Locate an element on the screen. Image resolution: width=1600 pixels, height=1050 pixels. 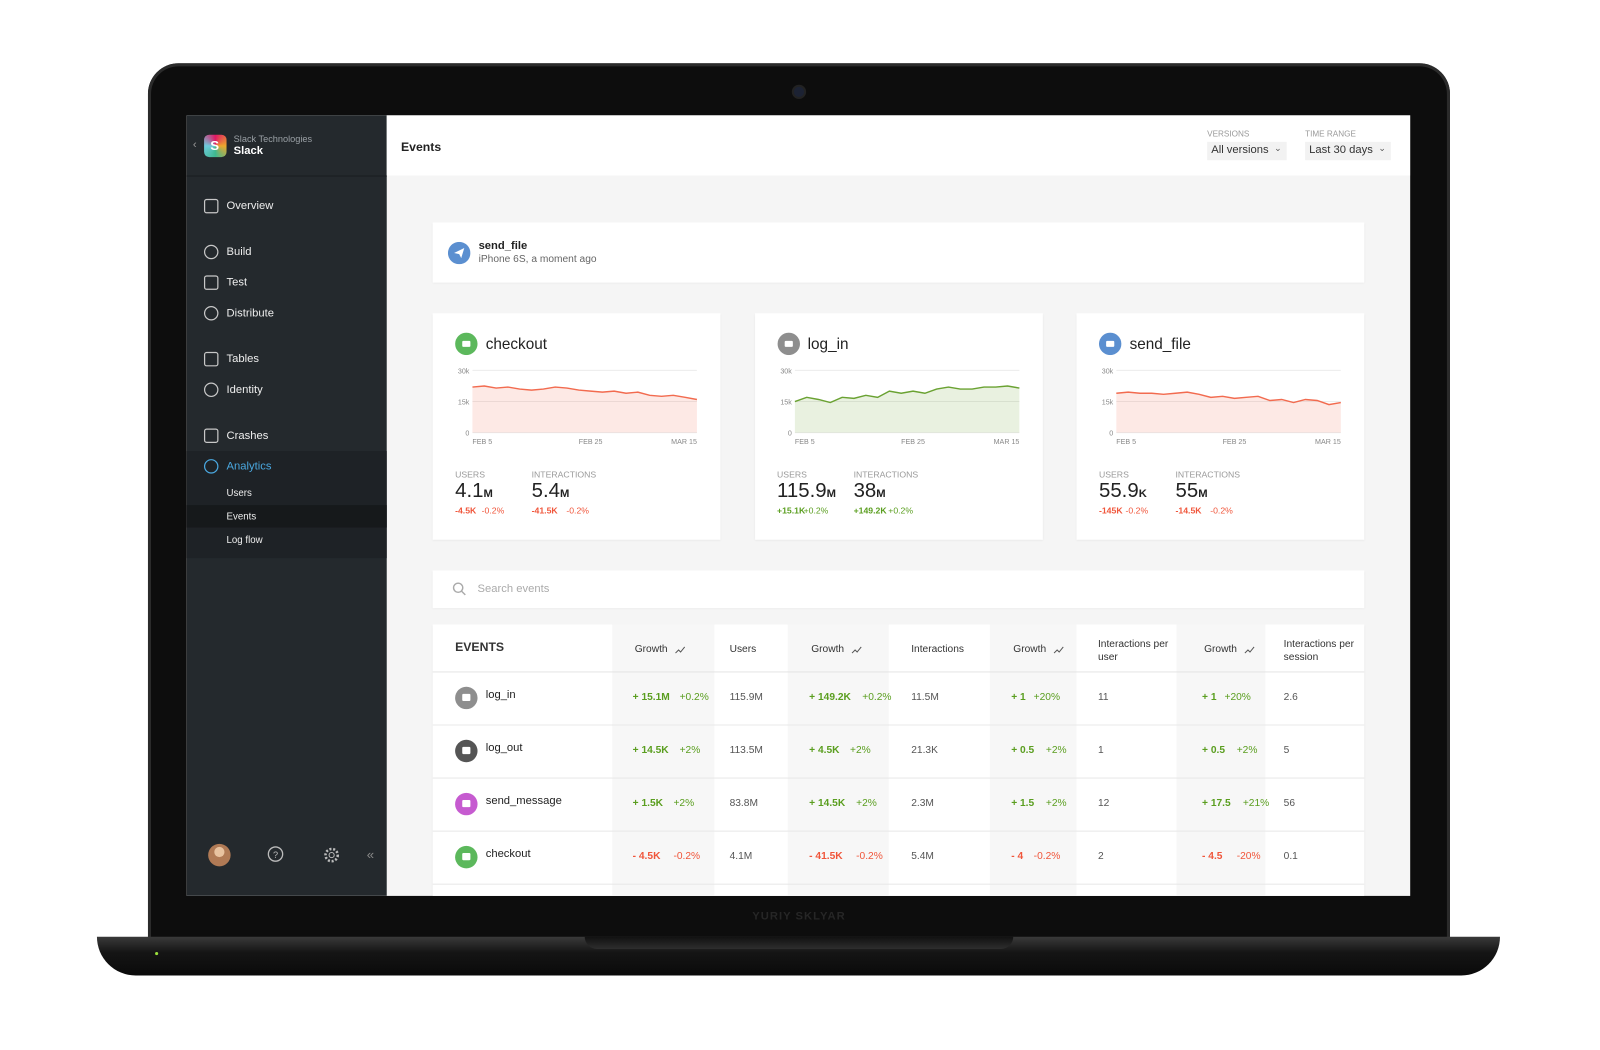
settings-icon is located at coordinates (332, 855).